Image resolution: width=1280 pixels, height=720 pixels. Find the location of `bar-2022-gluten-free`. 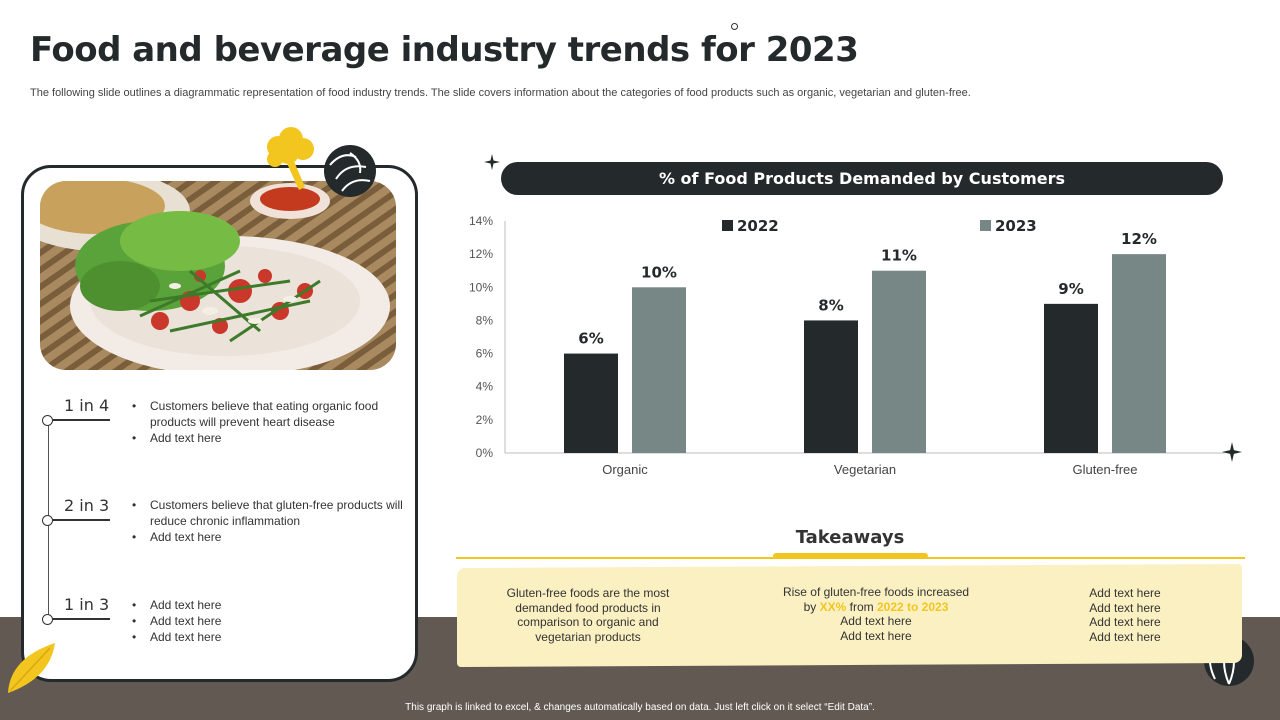

bar-2022-gluten-free is located at coordinates (1071, 378).